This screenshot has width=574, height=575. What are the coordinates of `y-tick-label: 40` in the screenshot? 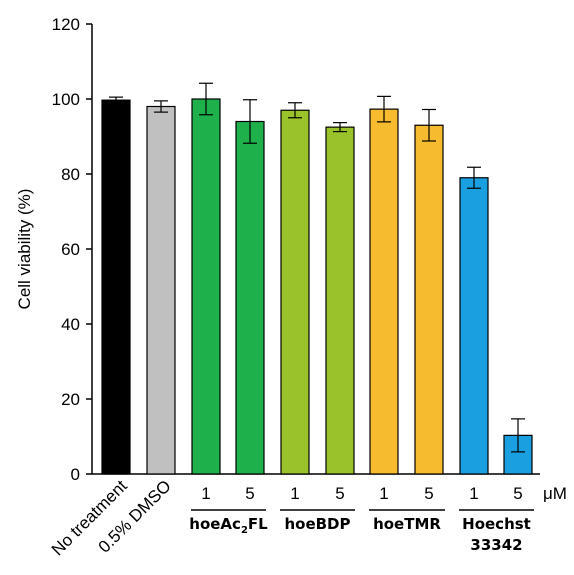 It's located at (70, 324).